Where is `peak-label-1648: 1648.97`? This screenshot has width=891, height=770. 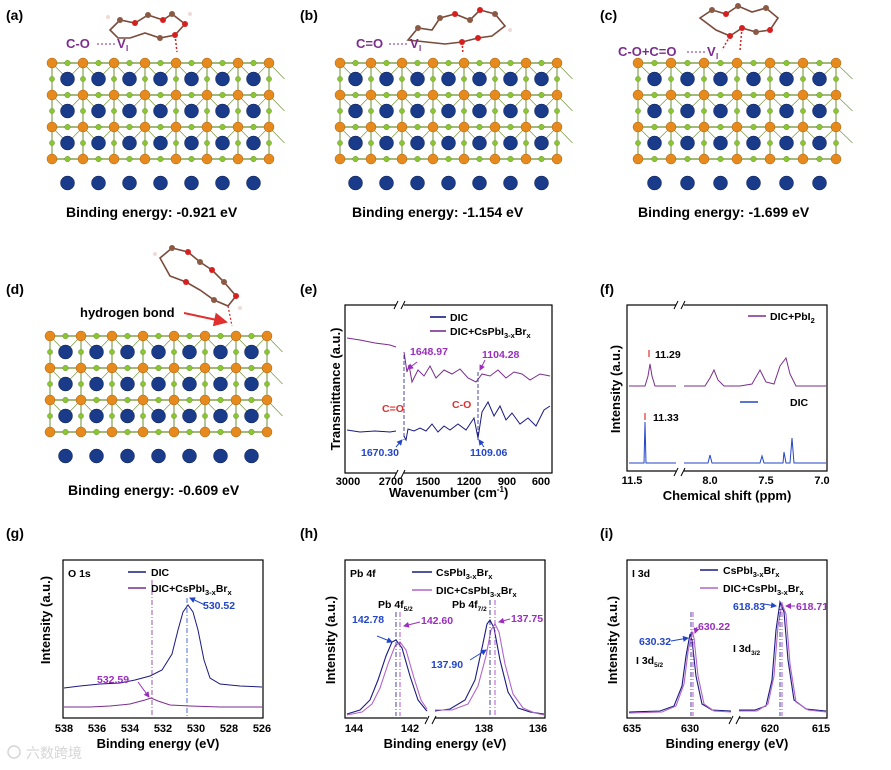 peak-label-1648: 1648.97 is located at coordinates (429, 352).